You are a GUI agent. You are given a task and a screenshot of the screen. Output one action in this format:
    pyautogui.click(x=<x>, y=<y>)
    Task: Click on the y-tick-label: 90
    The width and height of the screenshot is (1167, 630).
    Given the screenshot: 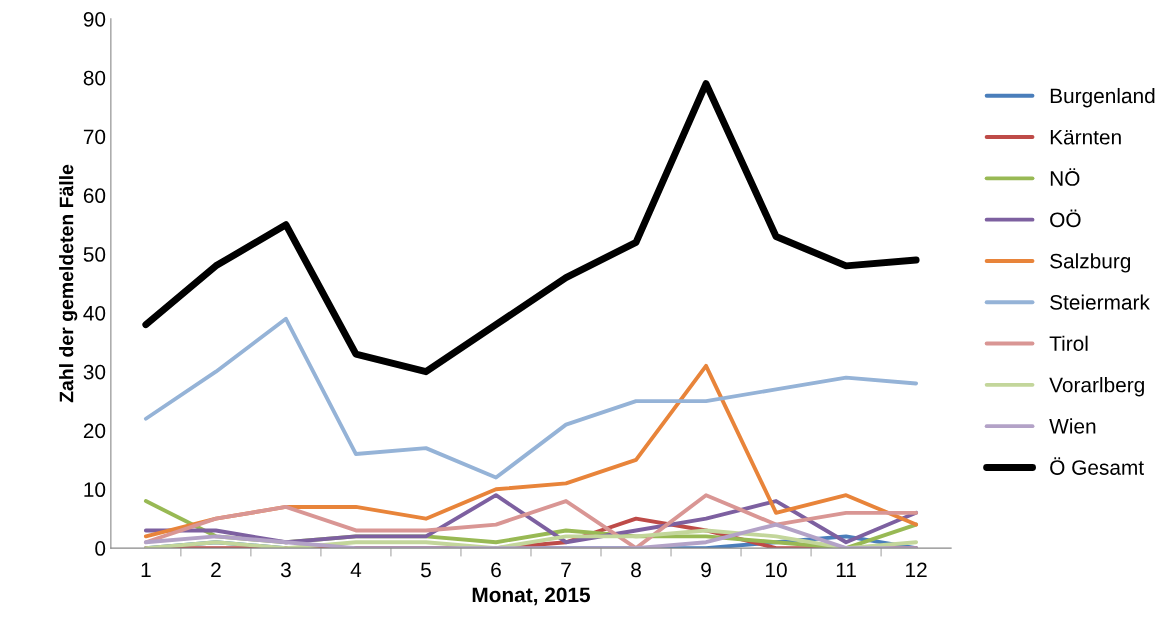 What is the action you would take?
    pyautogui.click(x=94, y=19)
    